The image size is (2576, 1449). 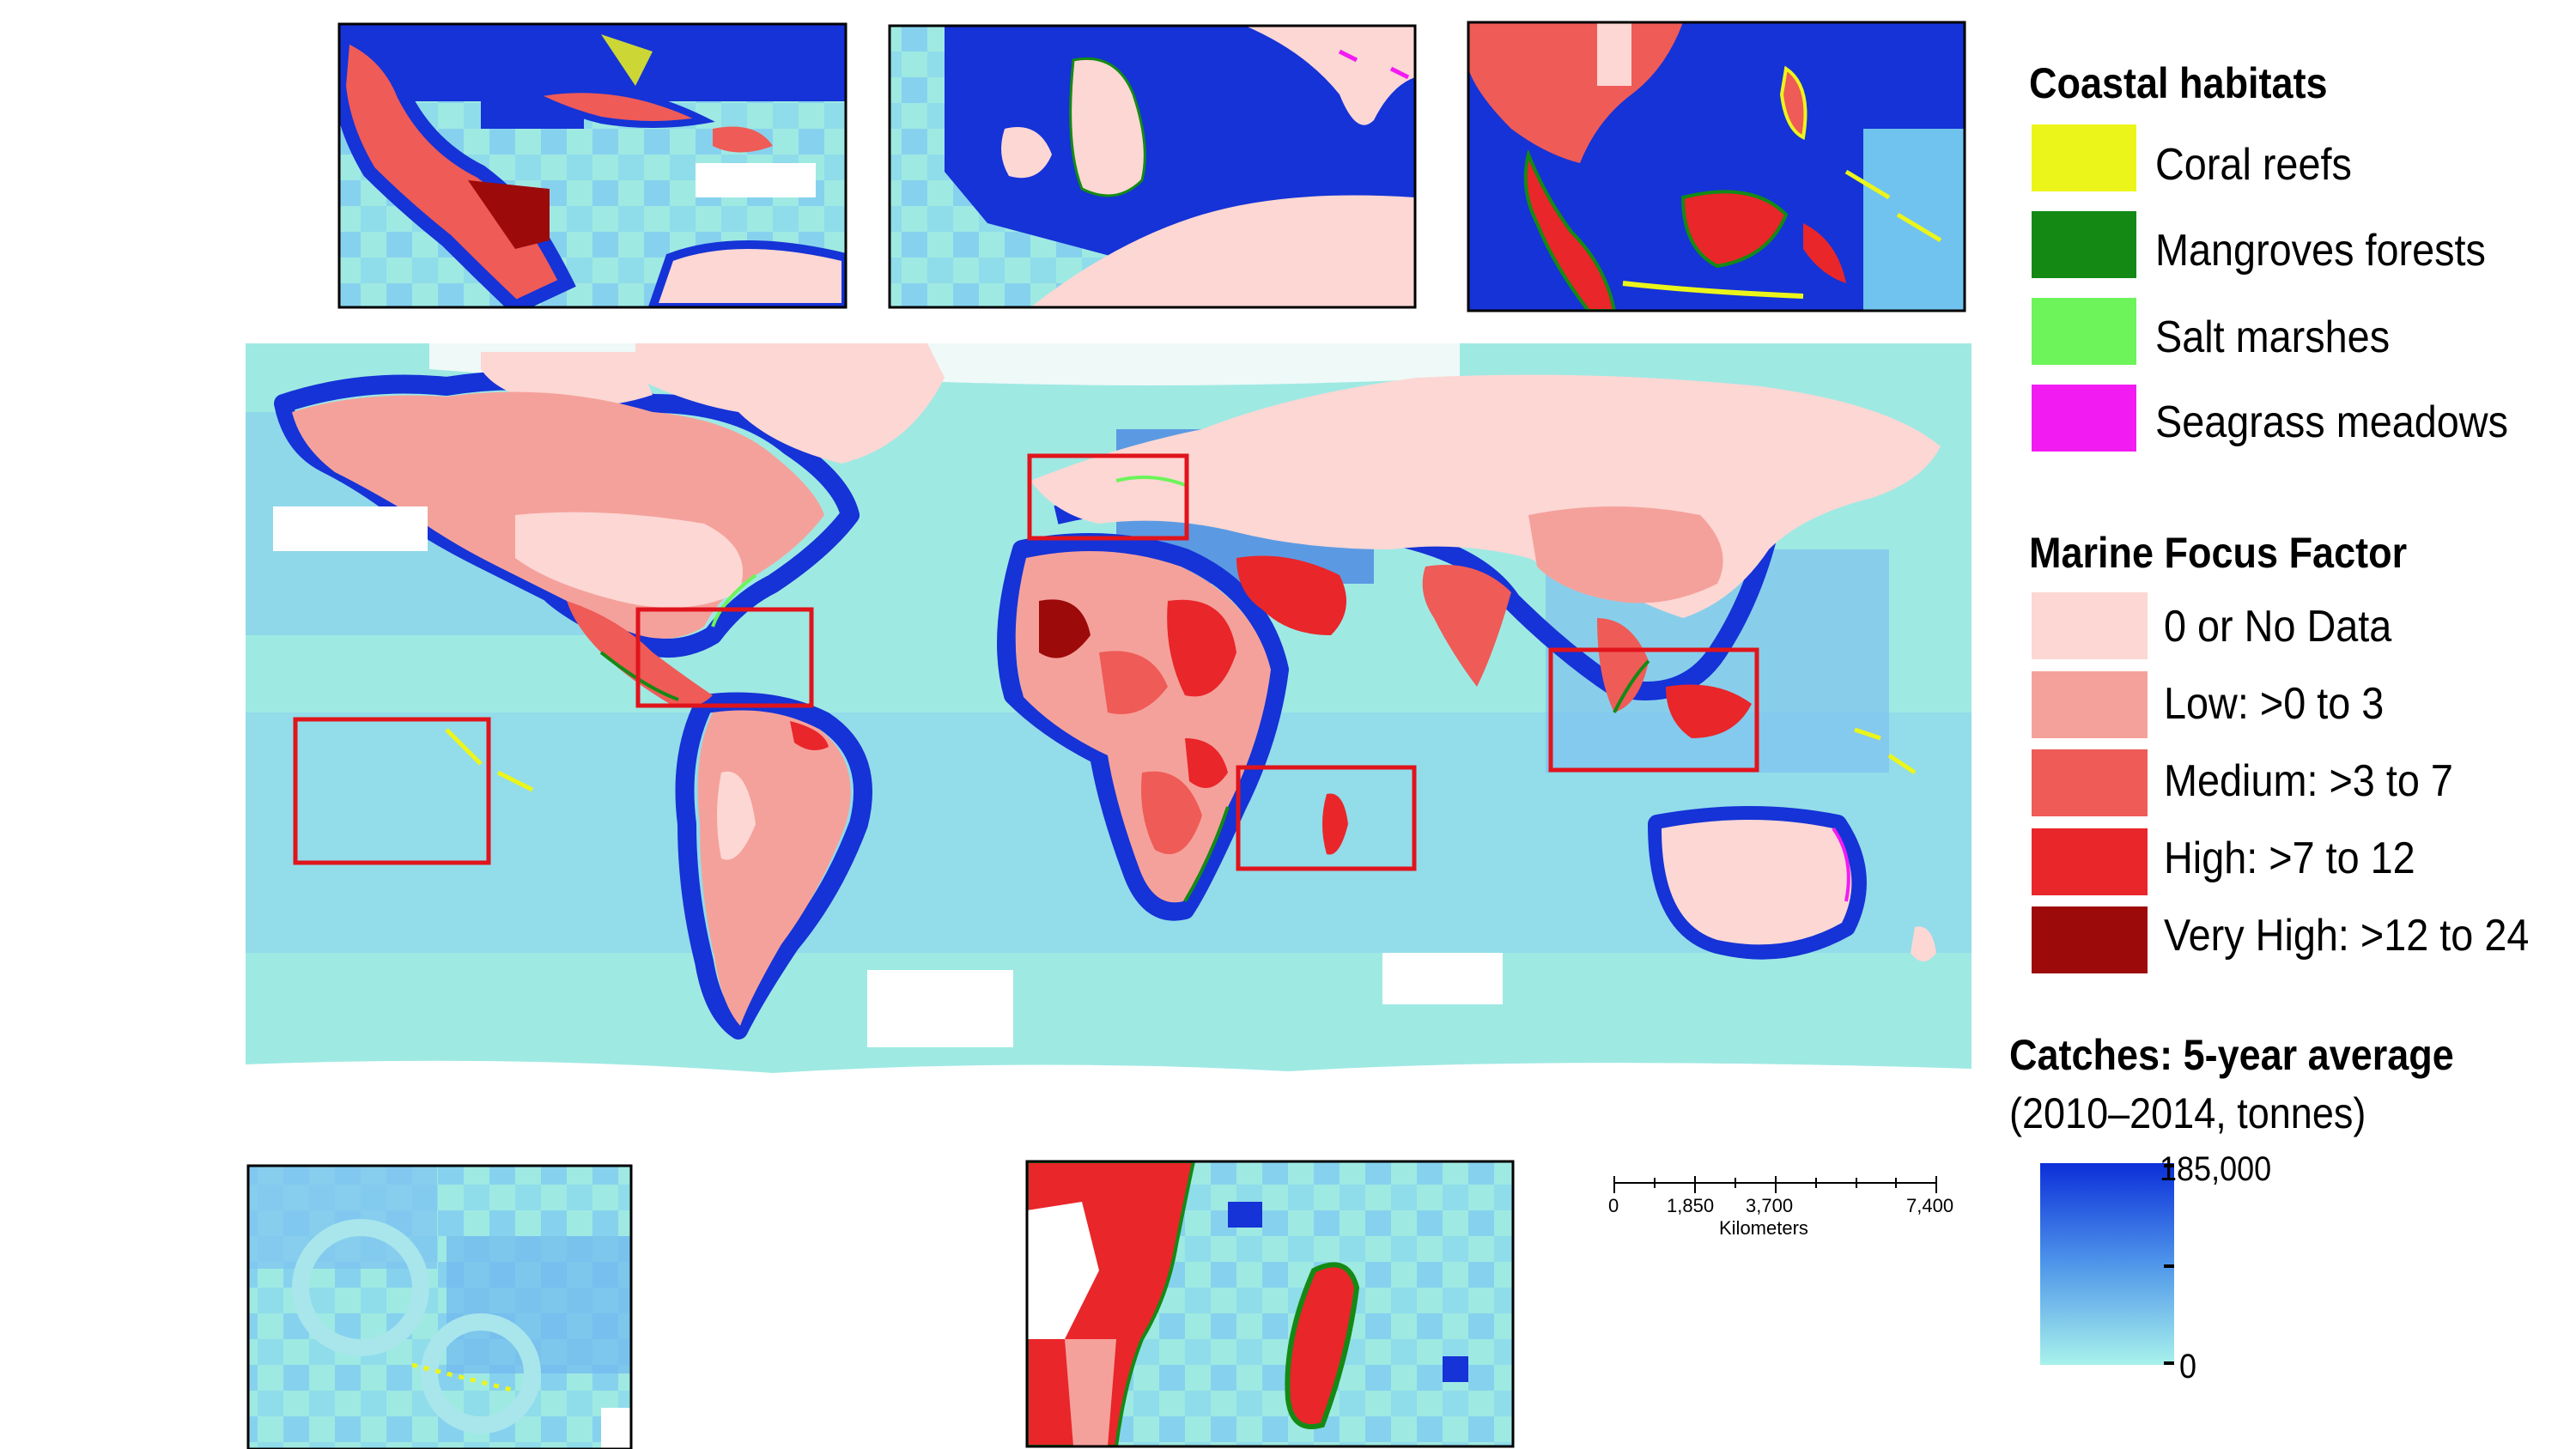 What do you see at coordinates (2090, 704) in the screenshot?
I see `mff-low-swatch` at bounding box center [2090, 704].